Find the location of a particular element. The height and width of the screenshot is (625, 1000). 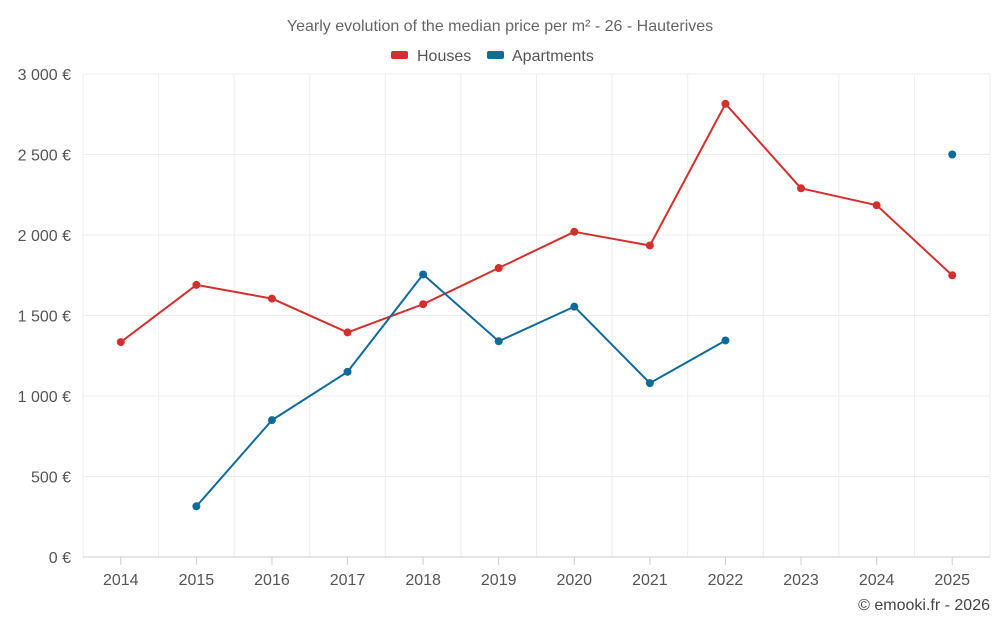

data-point-apartments-2016 is located at coordinates (271, 420).